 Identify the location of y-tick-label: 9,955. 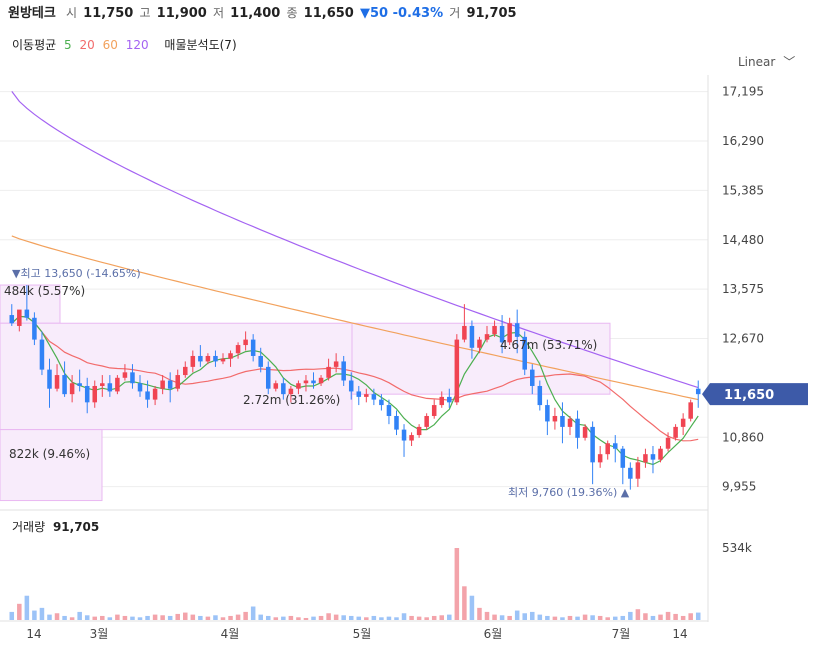
(739, 487).